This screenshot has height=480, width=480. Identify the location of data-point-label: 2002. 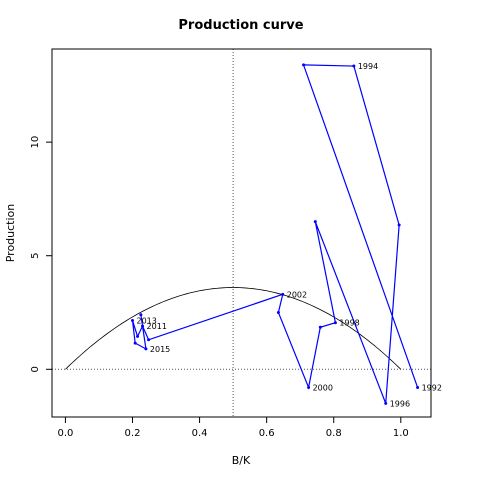
(297, 294).